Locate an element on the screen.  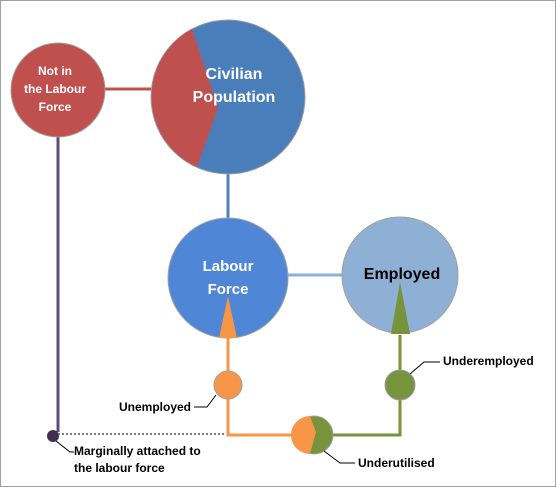
node-label: Civilian is located at coordinates (234, 74).